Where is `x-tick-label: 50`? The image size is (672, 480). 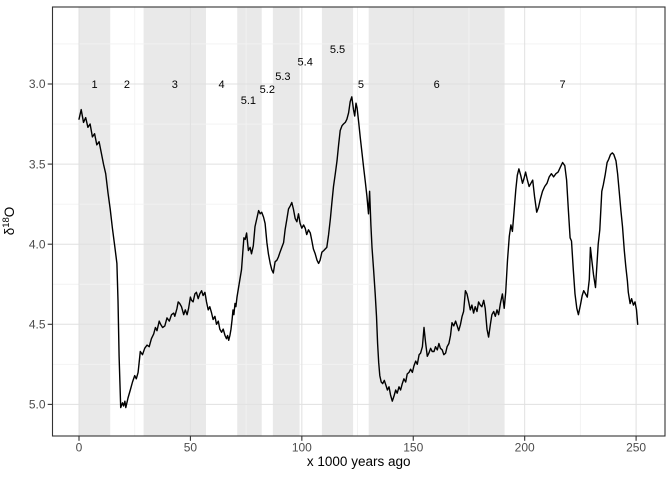
x-tick-label: 50 is located at coordinates (191, 448).